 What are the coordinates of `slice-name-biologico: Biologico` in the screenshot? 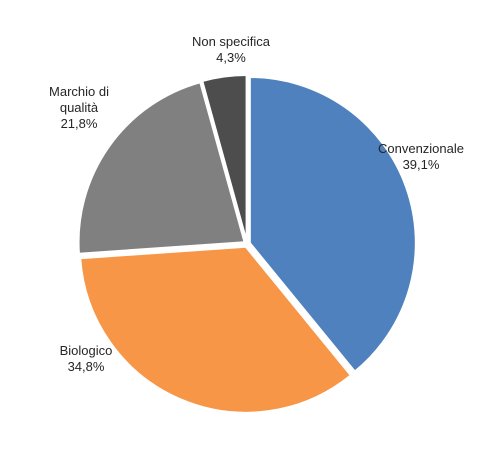 It's located at (86, 350).